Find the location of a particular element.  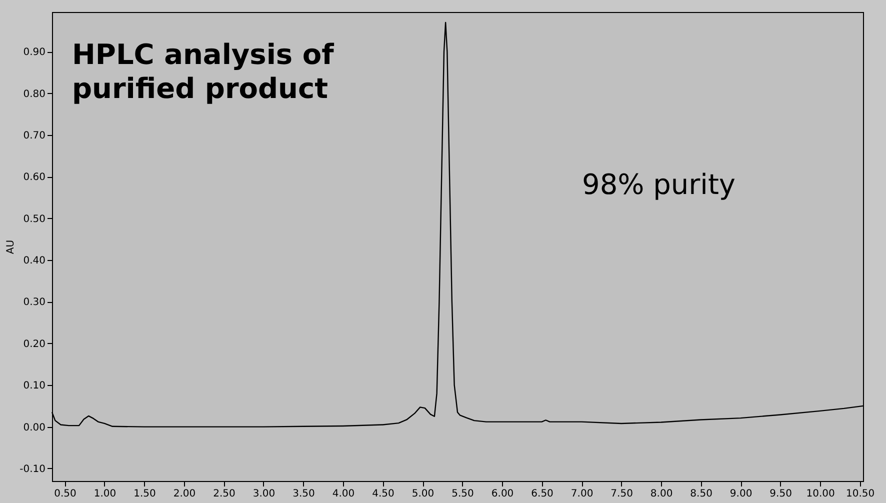

x-tick-label: 4.50 is located at coordinates (383, 494).